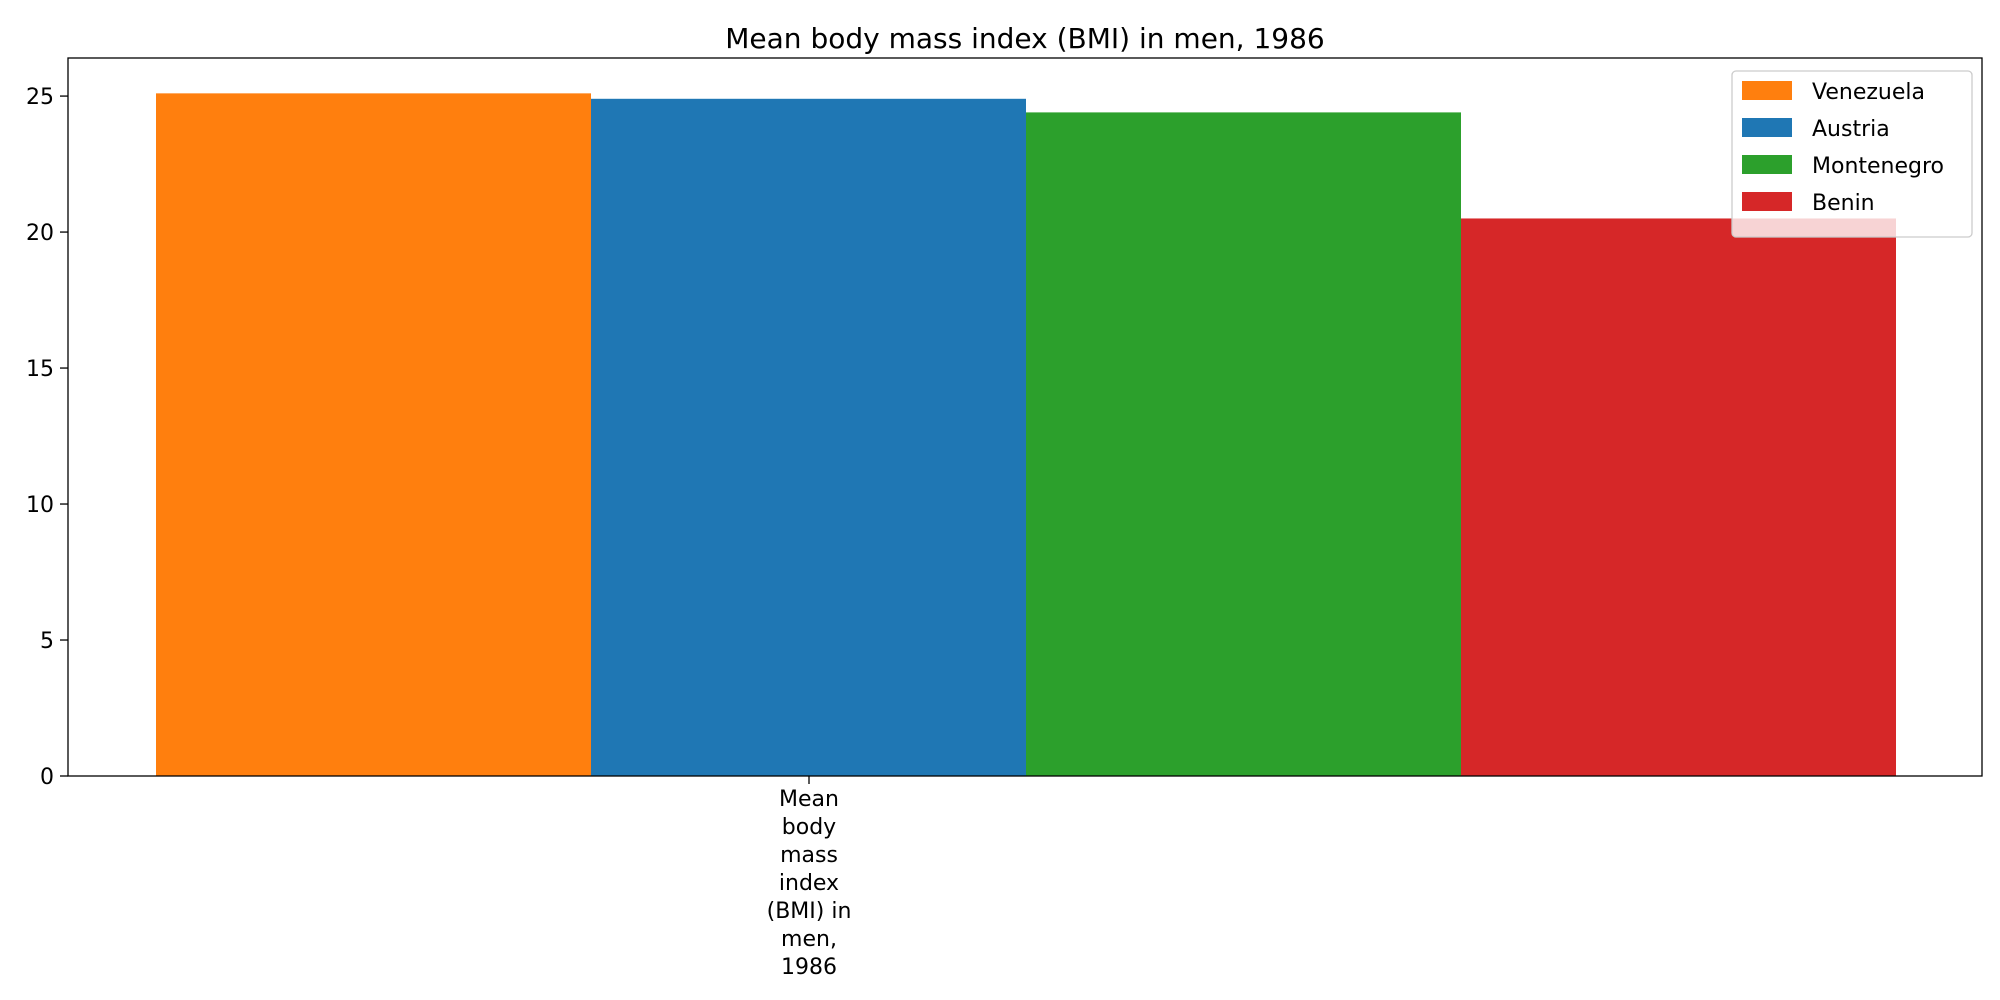  Describe the element at coordinates (809, 883) in the screenshot. I see `x-tick-label: Mean body mass index (BMI) in men, 1986` at that location.